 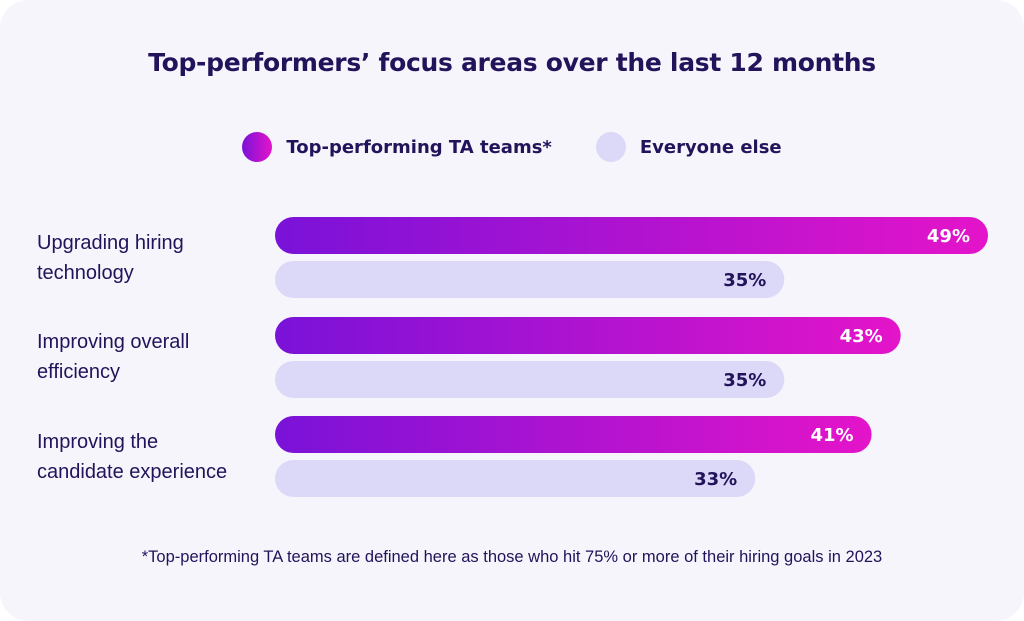 I want to click on data-label-everyone-else-1: 35%, so click(x=744, y=280).